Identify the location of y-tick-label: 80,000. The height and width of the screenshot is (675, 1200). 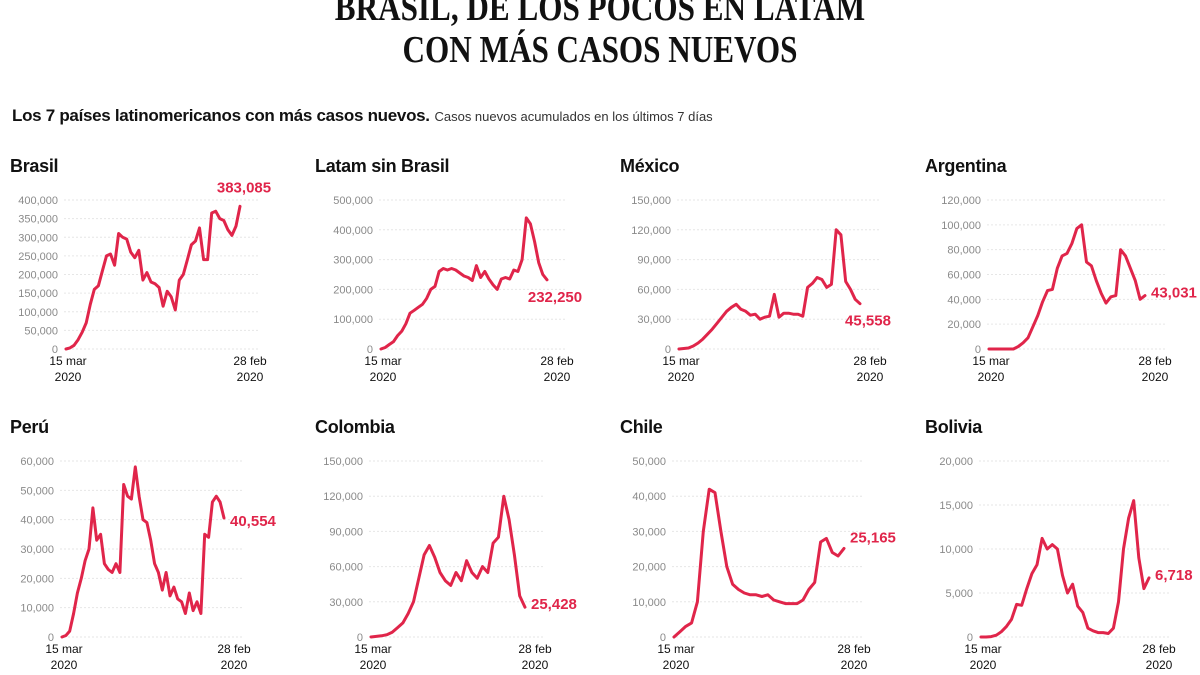
(964, 251).